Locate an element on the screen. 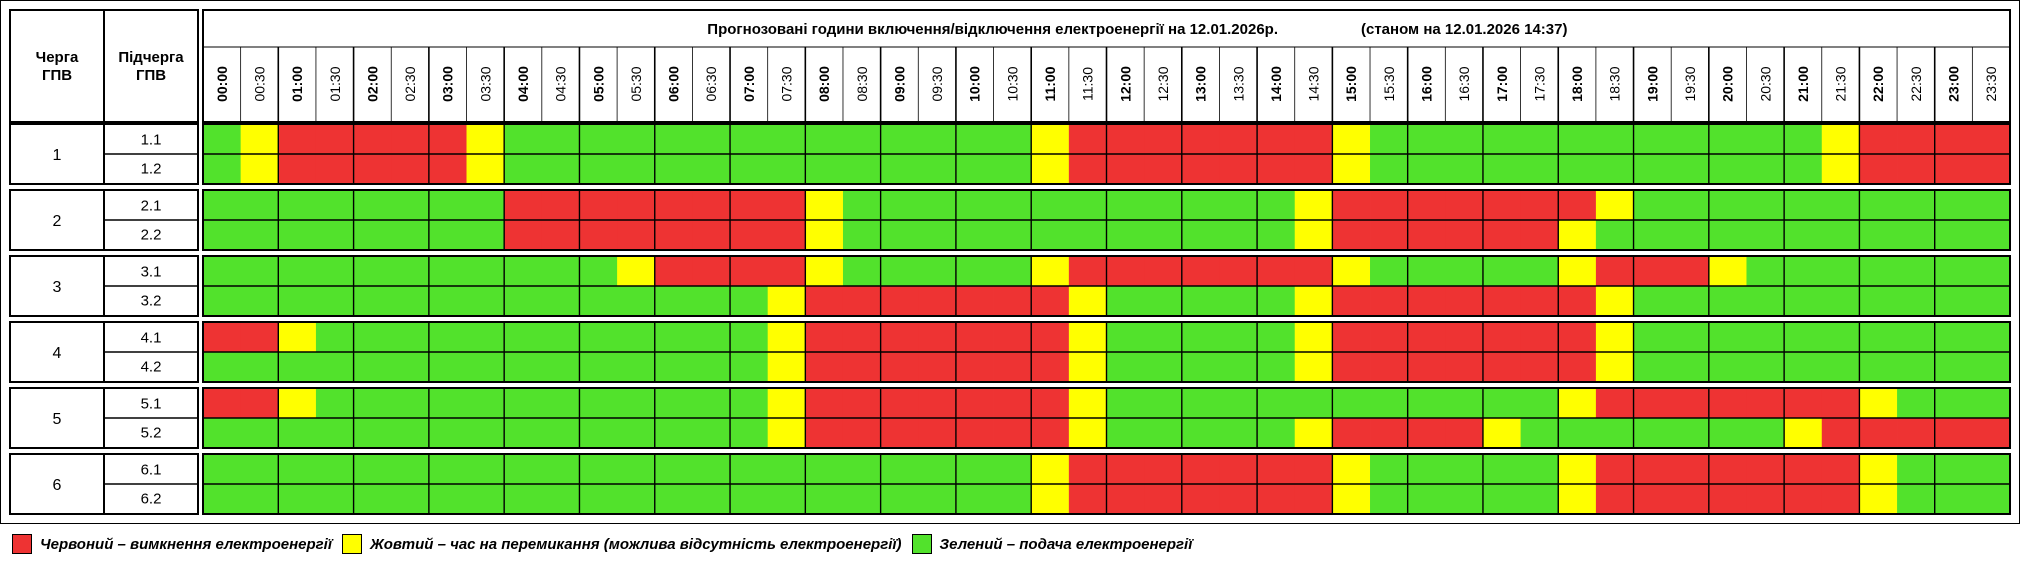 Image resolution: width=2020 pixels, height=570 pixels. queue-label: 1 is located at coordinates (57, 155).